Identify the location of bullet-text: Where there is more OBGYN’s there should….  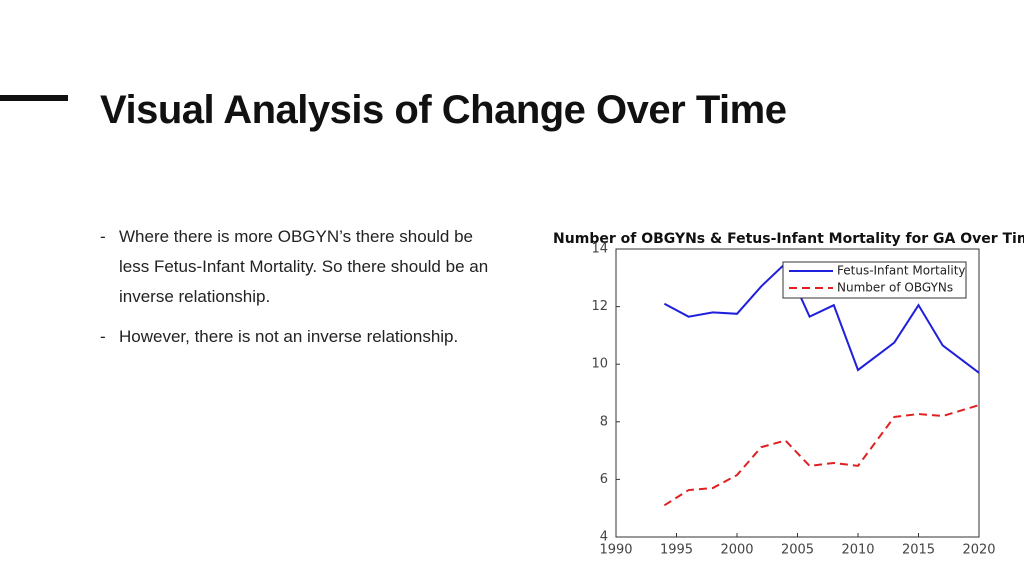
(304, 266).